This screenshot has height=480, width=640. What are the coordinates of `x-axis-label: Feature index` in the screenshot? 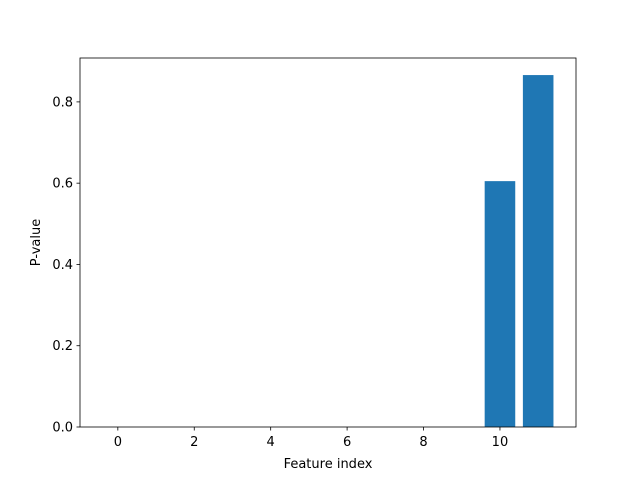 It's located at (328, 464).